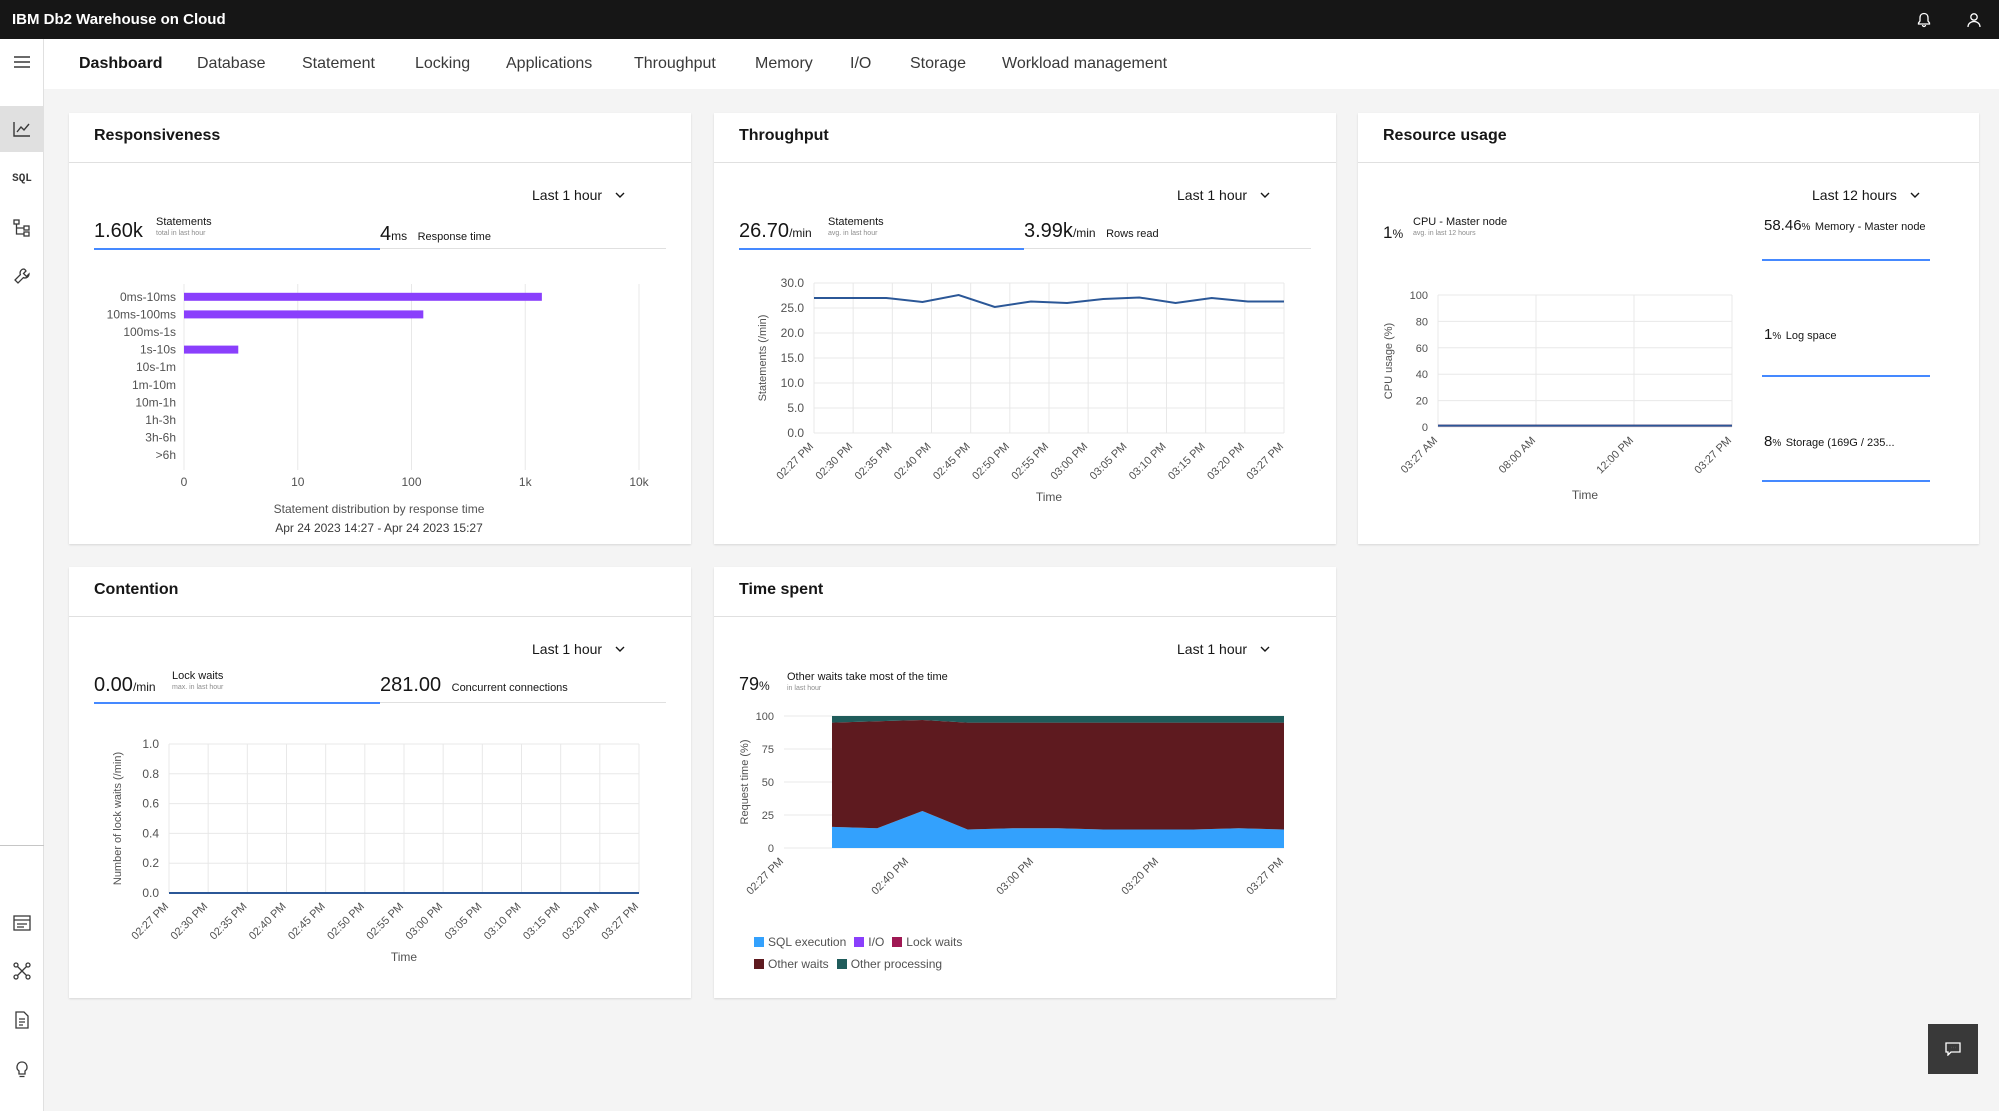 Image resolution: width=1999 pixels, height=1111 pixels. Describe the element at coordinates (1846, 481) in the screenshot. I see `storage-bar` at that location.